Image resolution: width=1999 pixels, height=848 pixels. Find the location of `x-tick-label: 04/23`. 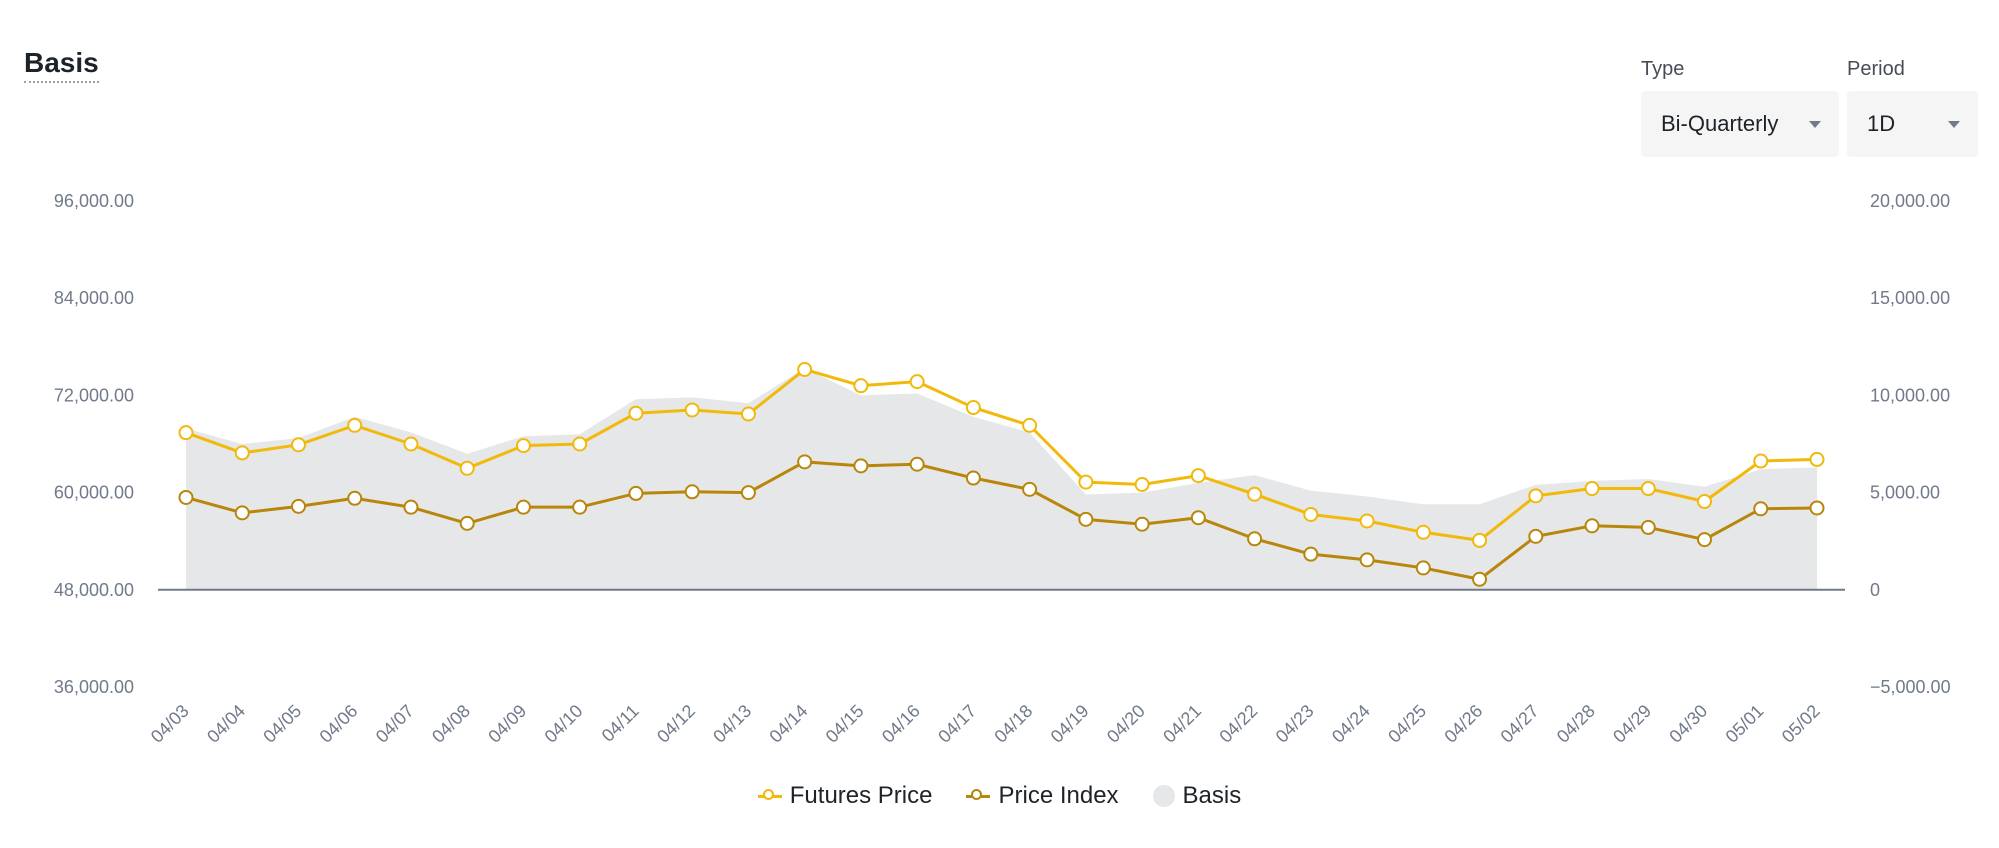

x-tick-label: 04/23 is located at coordinates (1295, 724).